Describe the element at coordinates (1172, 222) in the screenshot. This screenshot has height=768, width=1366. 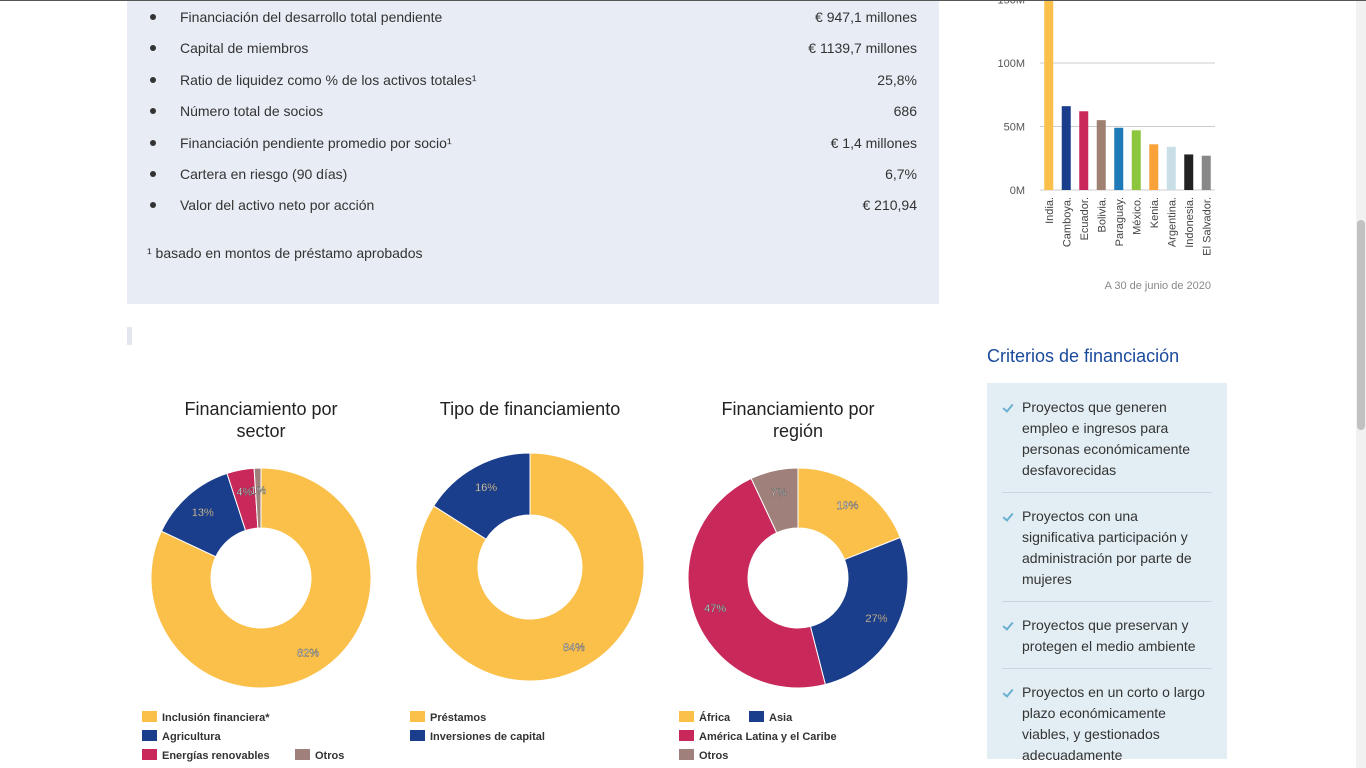
I see `x-tick-label: Argentina.` at that location.